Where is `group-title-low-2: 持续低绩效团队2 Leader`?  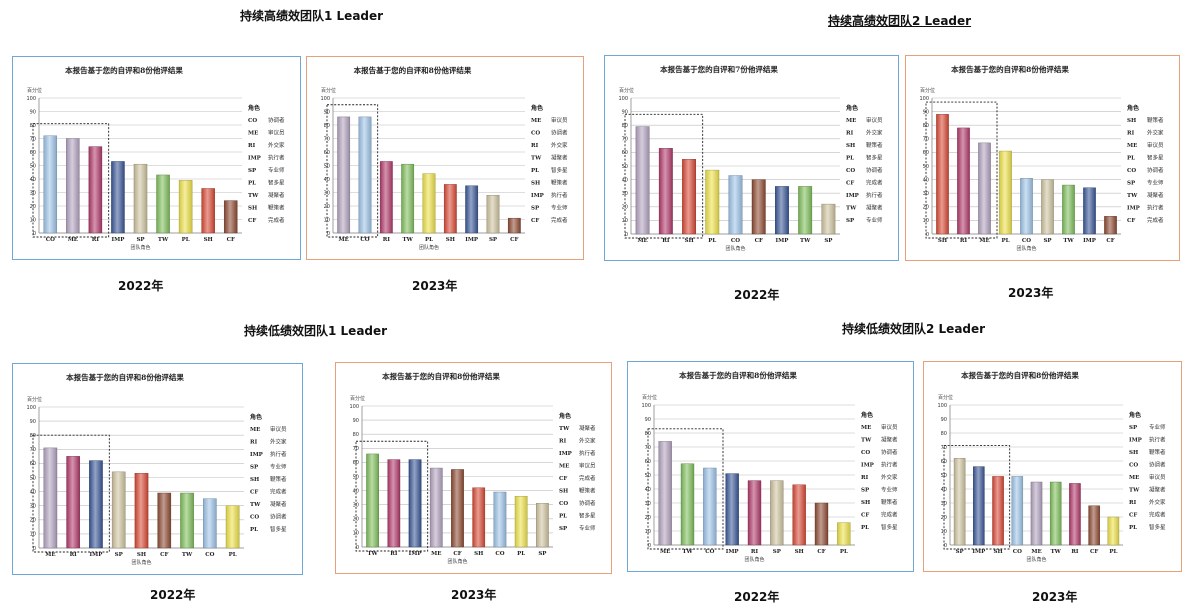
group-title-low-2: 持续低绩效团队2 Leader is located at coordinates (914, 329).